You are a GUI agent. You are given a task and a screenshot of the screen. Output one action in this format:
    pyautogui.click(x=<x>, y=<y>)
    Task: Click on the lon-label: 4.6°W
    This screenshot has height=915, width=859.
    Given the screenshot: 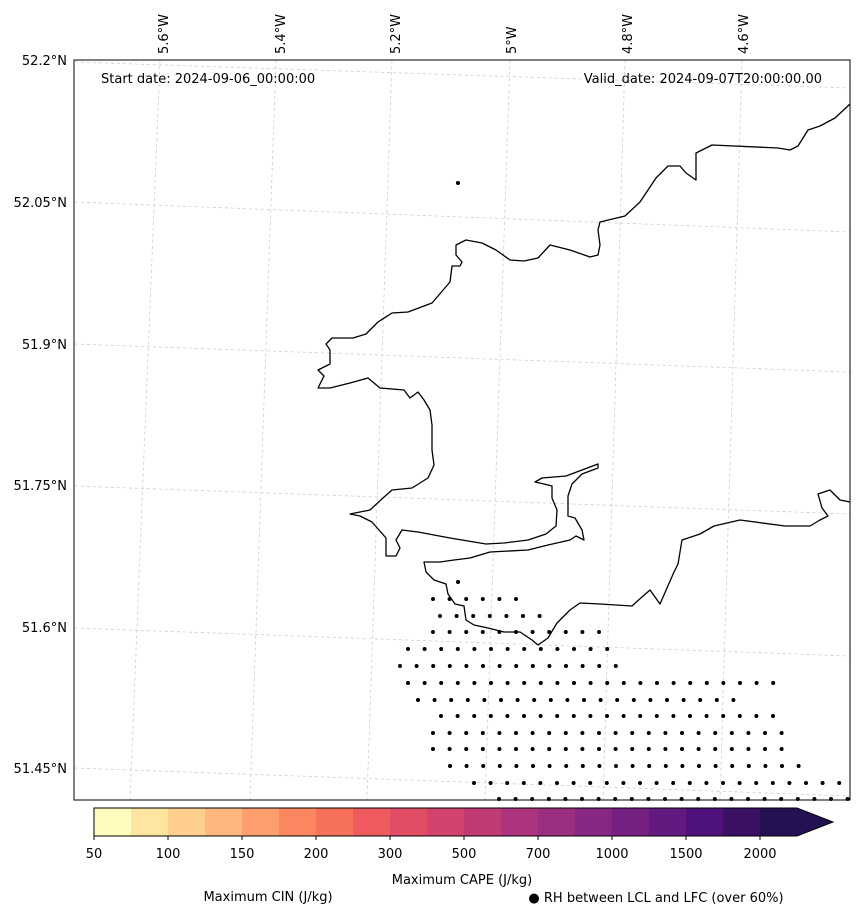 What is the action you would take?
    pyautogui.click(x=744, y=34)
    